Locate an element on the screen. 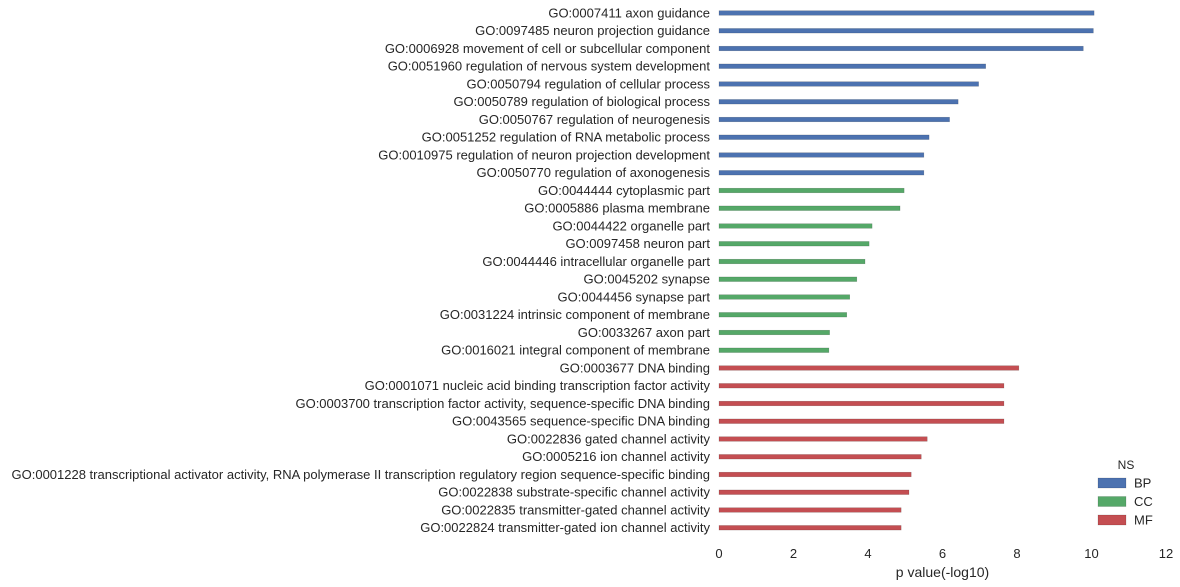 Image resolution: width=1180 pixels, height=587 pixels. category-label: GO:0044446 intracellular organelle part is located at coordinates (596, 261).